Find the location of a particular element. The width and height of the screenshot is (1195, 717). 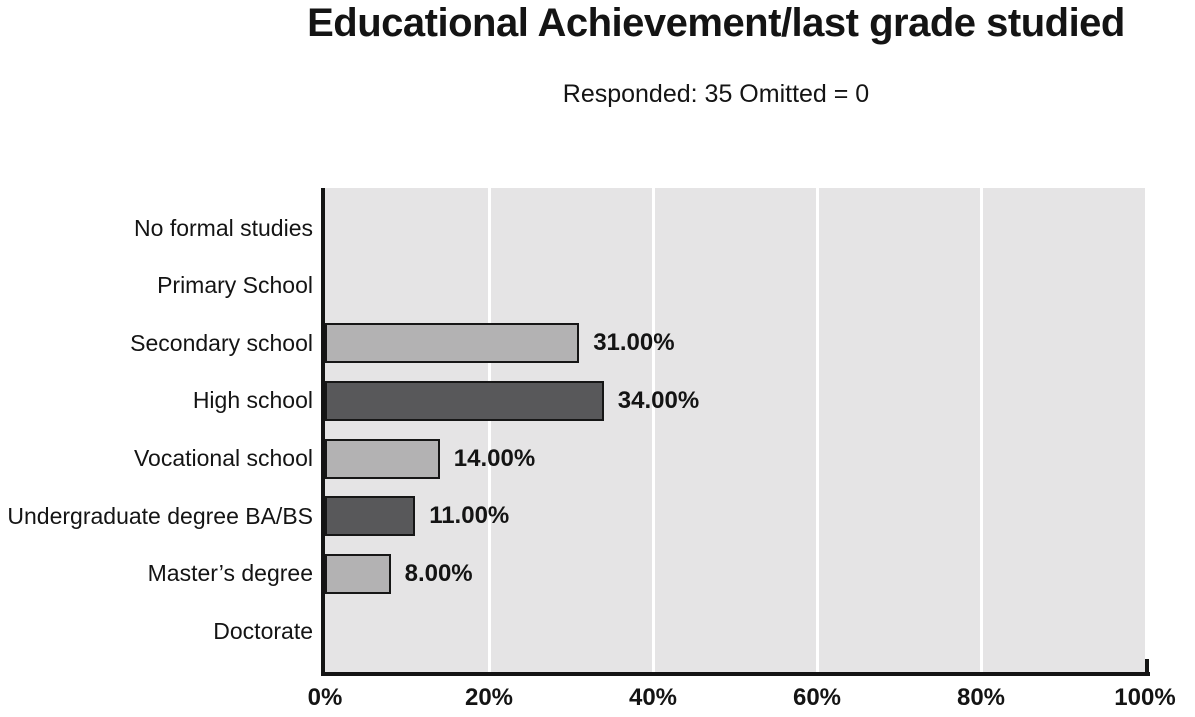

category-label: Vocational school is located at coordinates (223, 458).